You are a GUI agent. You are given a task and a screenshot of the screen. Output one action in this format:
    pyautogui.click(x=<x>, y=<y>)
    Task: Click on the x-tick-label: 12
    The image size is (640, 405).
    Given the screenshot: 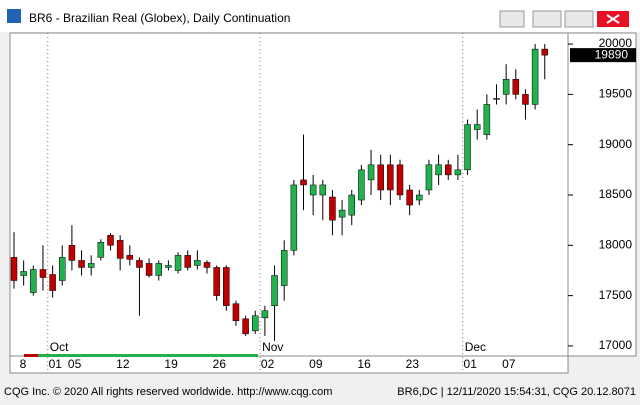 What is the action you would take?
    pyautogui.click(x=123, y=364)
    